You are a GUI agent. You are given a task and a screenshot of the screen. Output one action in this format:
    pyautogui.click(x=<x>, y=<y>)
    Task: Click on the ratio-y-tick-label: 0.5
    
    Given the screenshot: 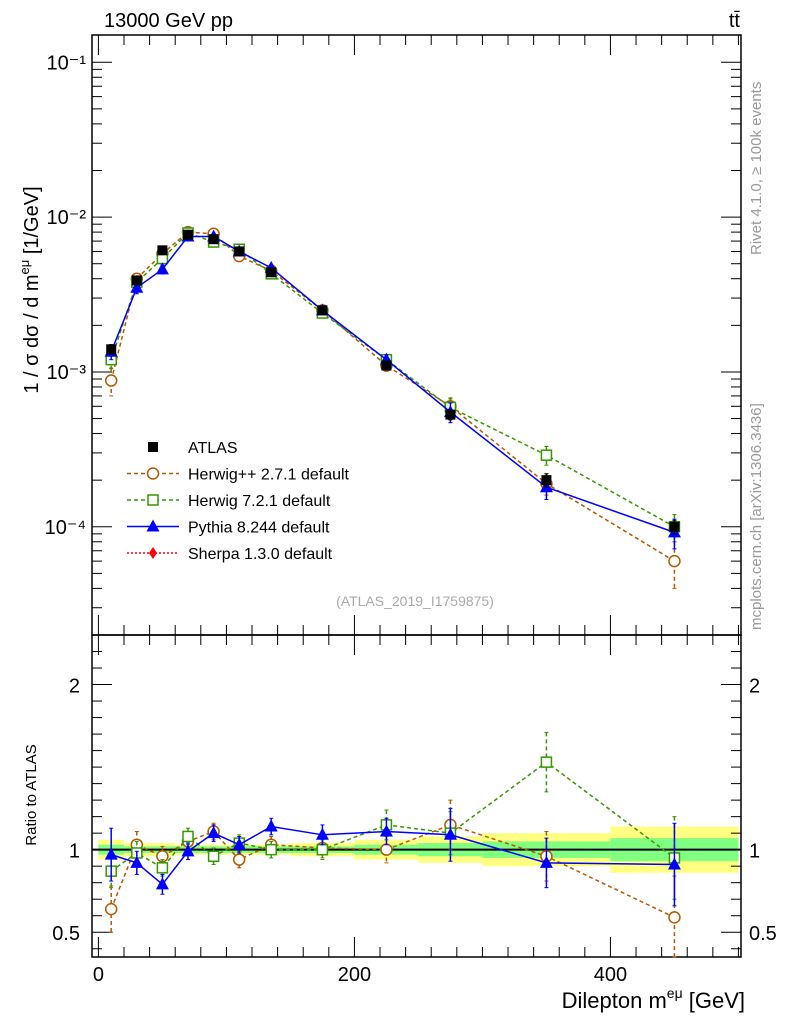 What is the action you would take?
    pyautogui.click(x=66, y=934)
    